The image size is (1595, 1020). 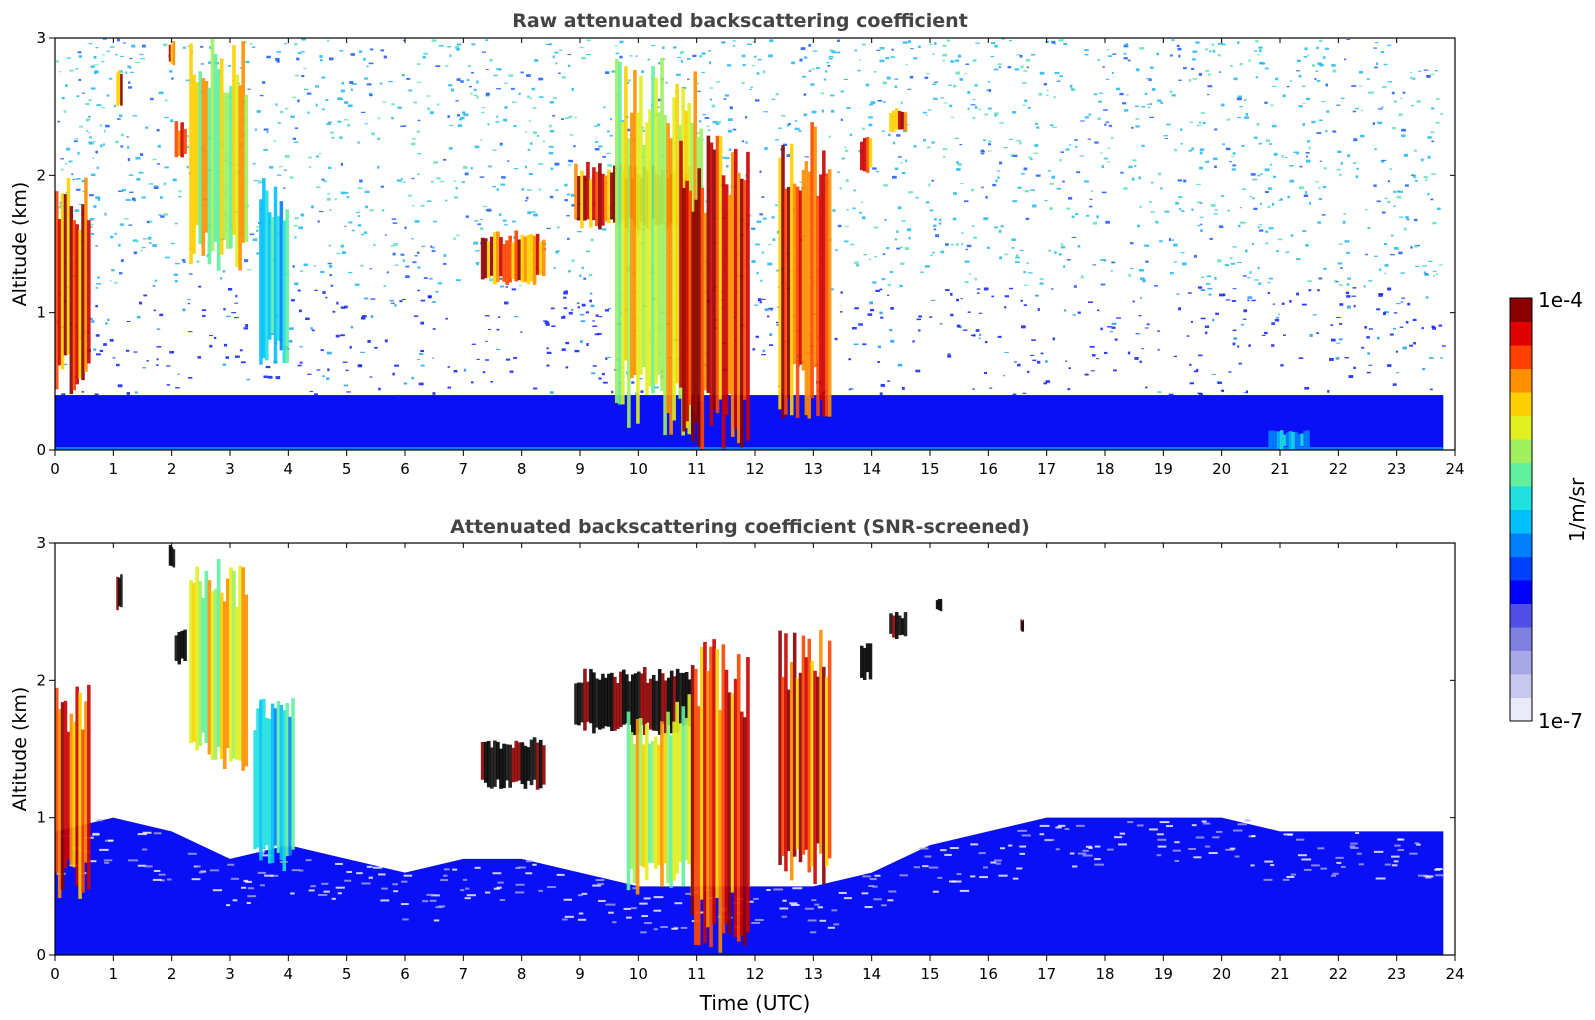 What do you see at coordinates (347, 469) in the screenshot?
I see `x-tick-label: 5` at bounding box center [347, 469].